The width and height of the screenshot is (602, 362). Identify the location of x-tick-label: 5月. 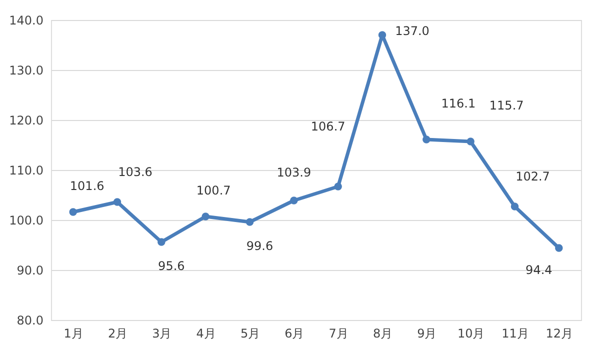
(250, 333).